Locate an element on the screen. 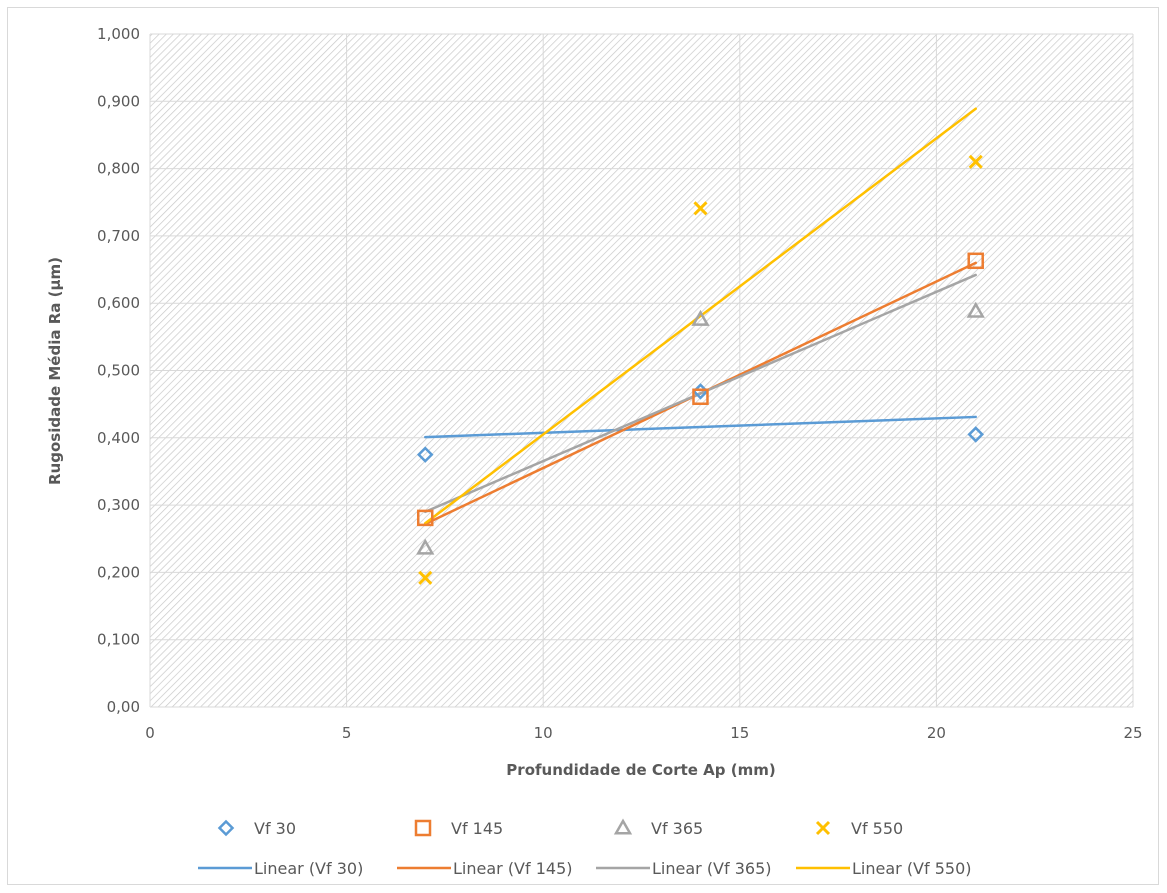  y-tick-label: 0,700 is located at coordinates (118, 236).